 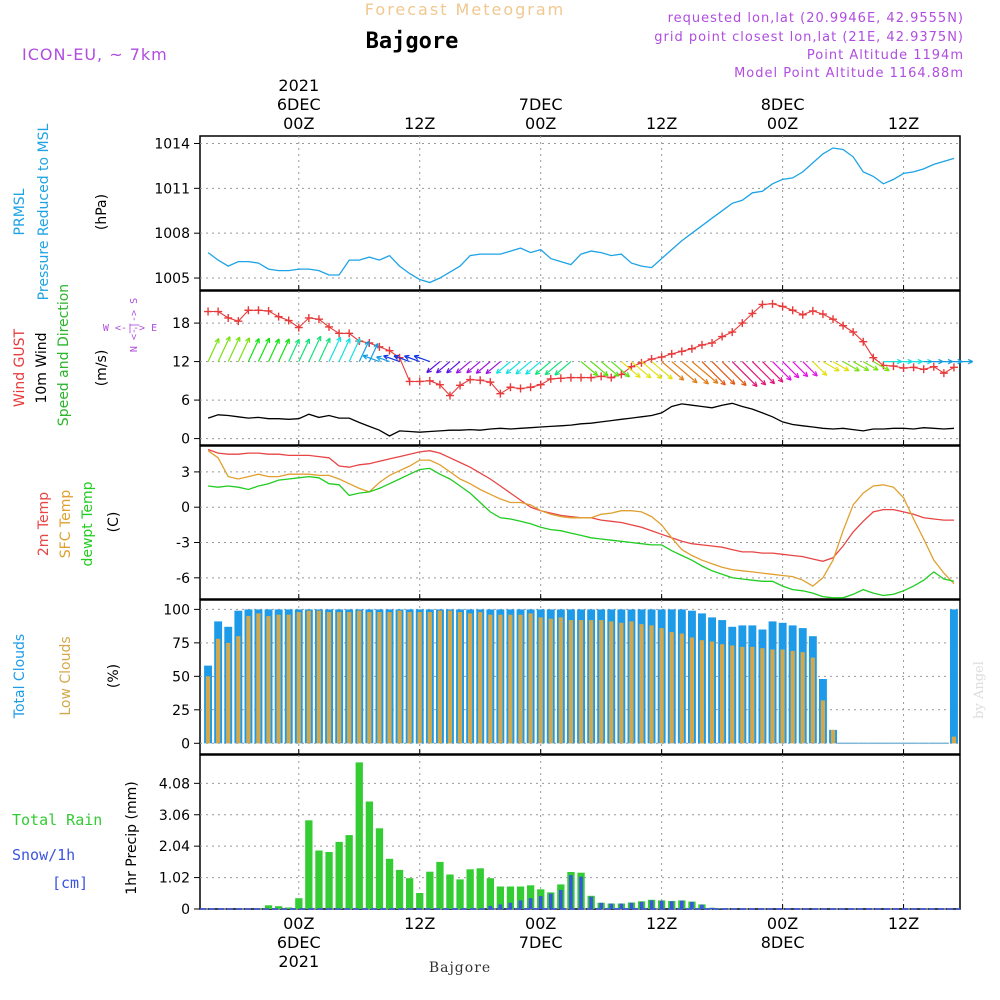 I want to click on precip-snow-label: Snow/1h, so click(x=43, y=855).